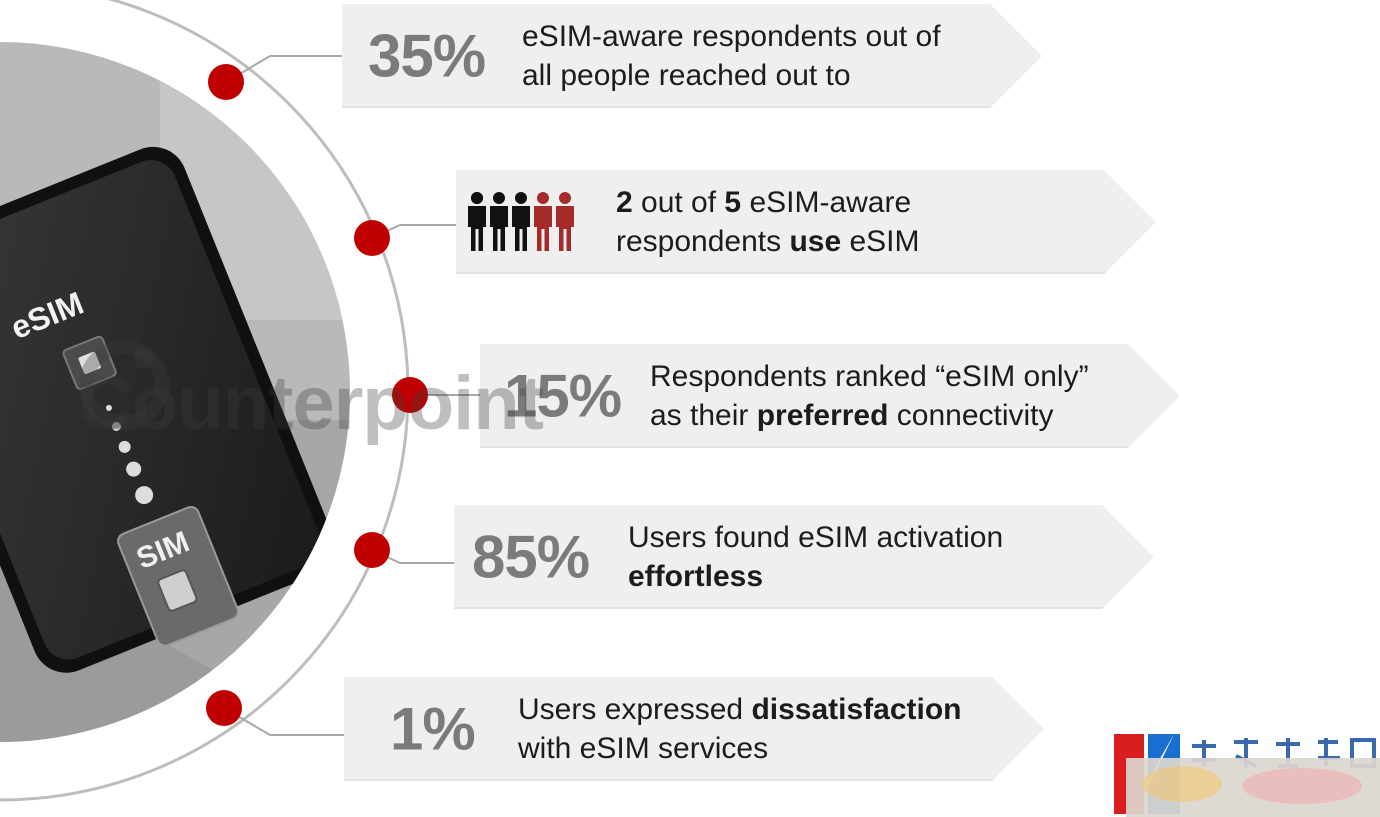  Describe the element at coordinates (815, 557) in the screenshot. I see `stat-description: Users found eSIM activation effortless` at that location.